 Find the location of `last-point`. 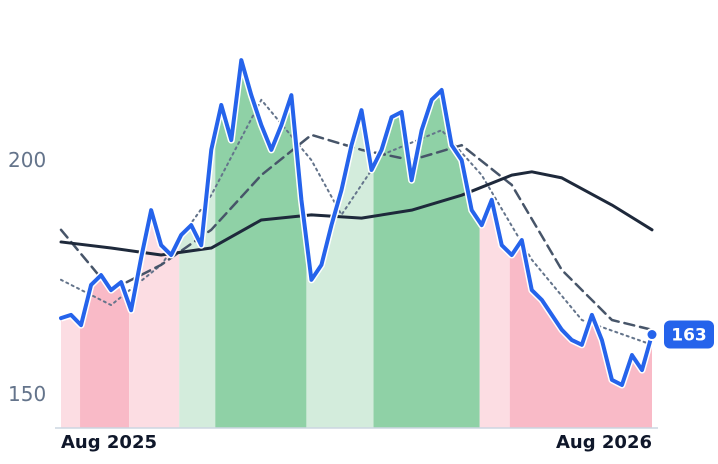

last-point is located at coordinates (652, 335).